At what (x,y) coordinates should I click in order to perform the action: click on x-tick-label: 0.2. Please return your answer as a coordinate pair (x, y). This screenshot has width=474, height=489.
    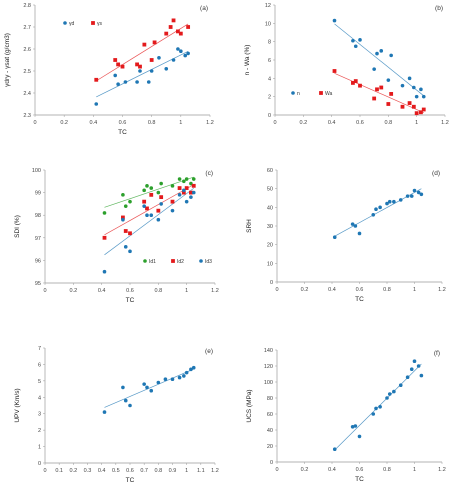
    Looking at the image, I should click on (74, 471).